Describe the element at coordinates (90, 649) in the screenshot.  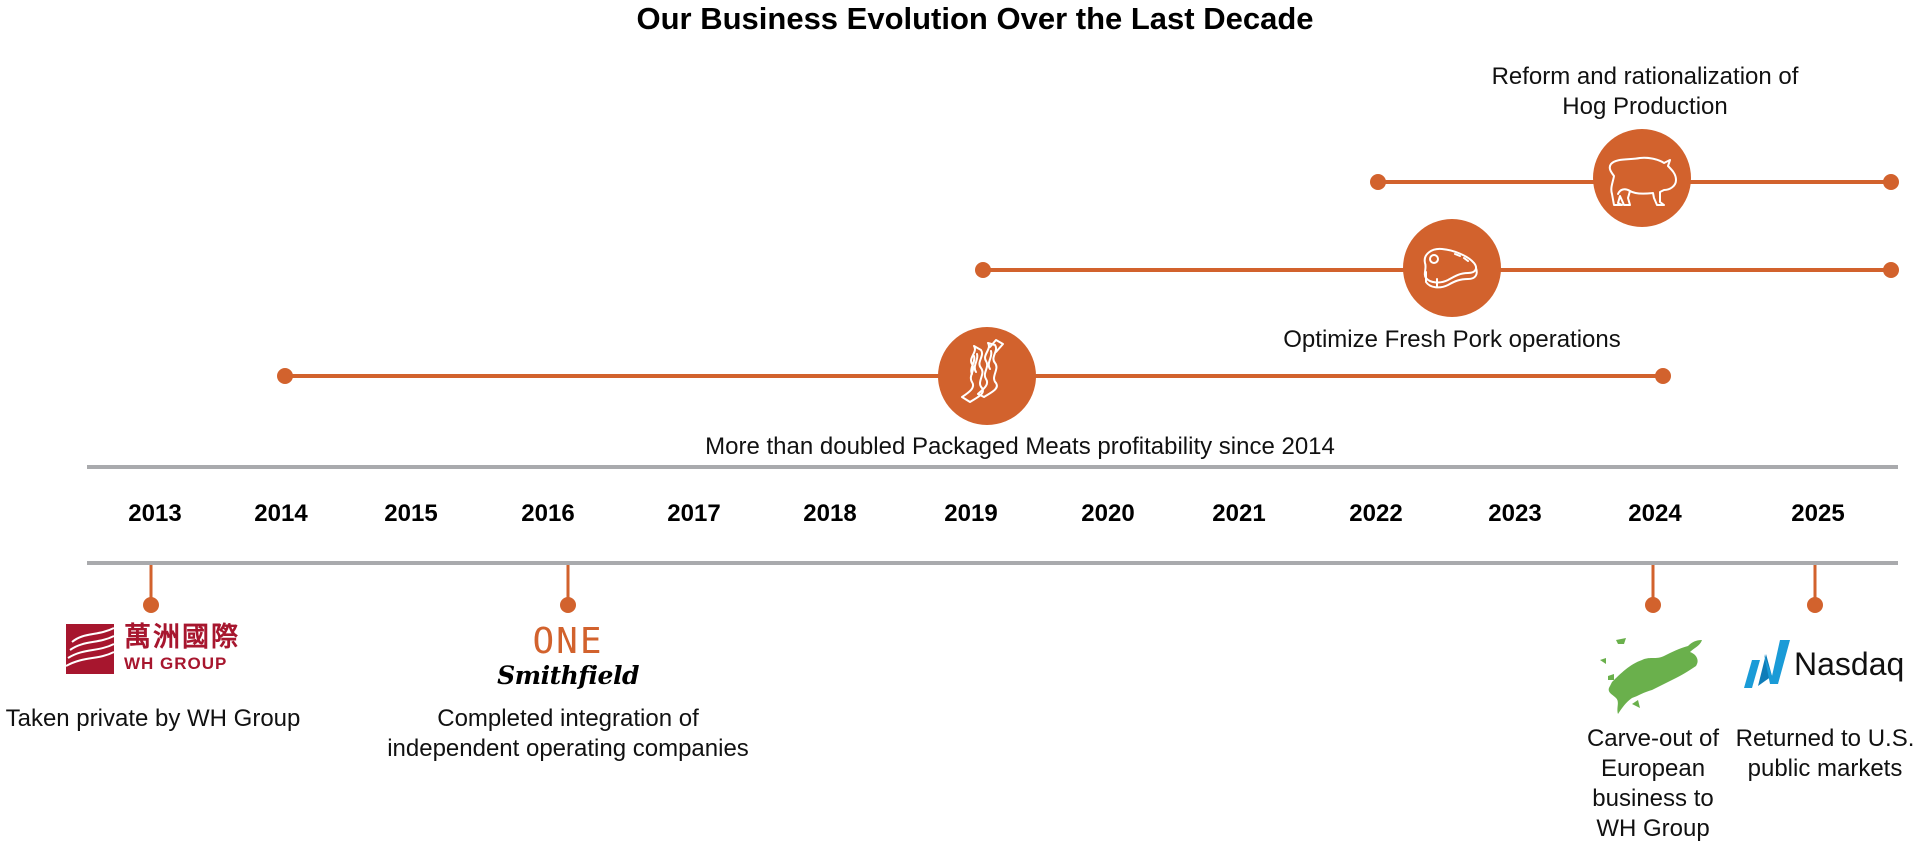
I see `wh-group-wave-icon` at that location.